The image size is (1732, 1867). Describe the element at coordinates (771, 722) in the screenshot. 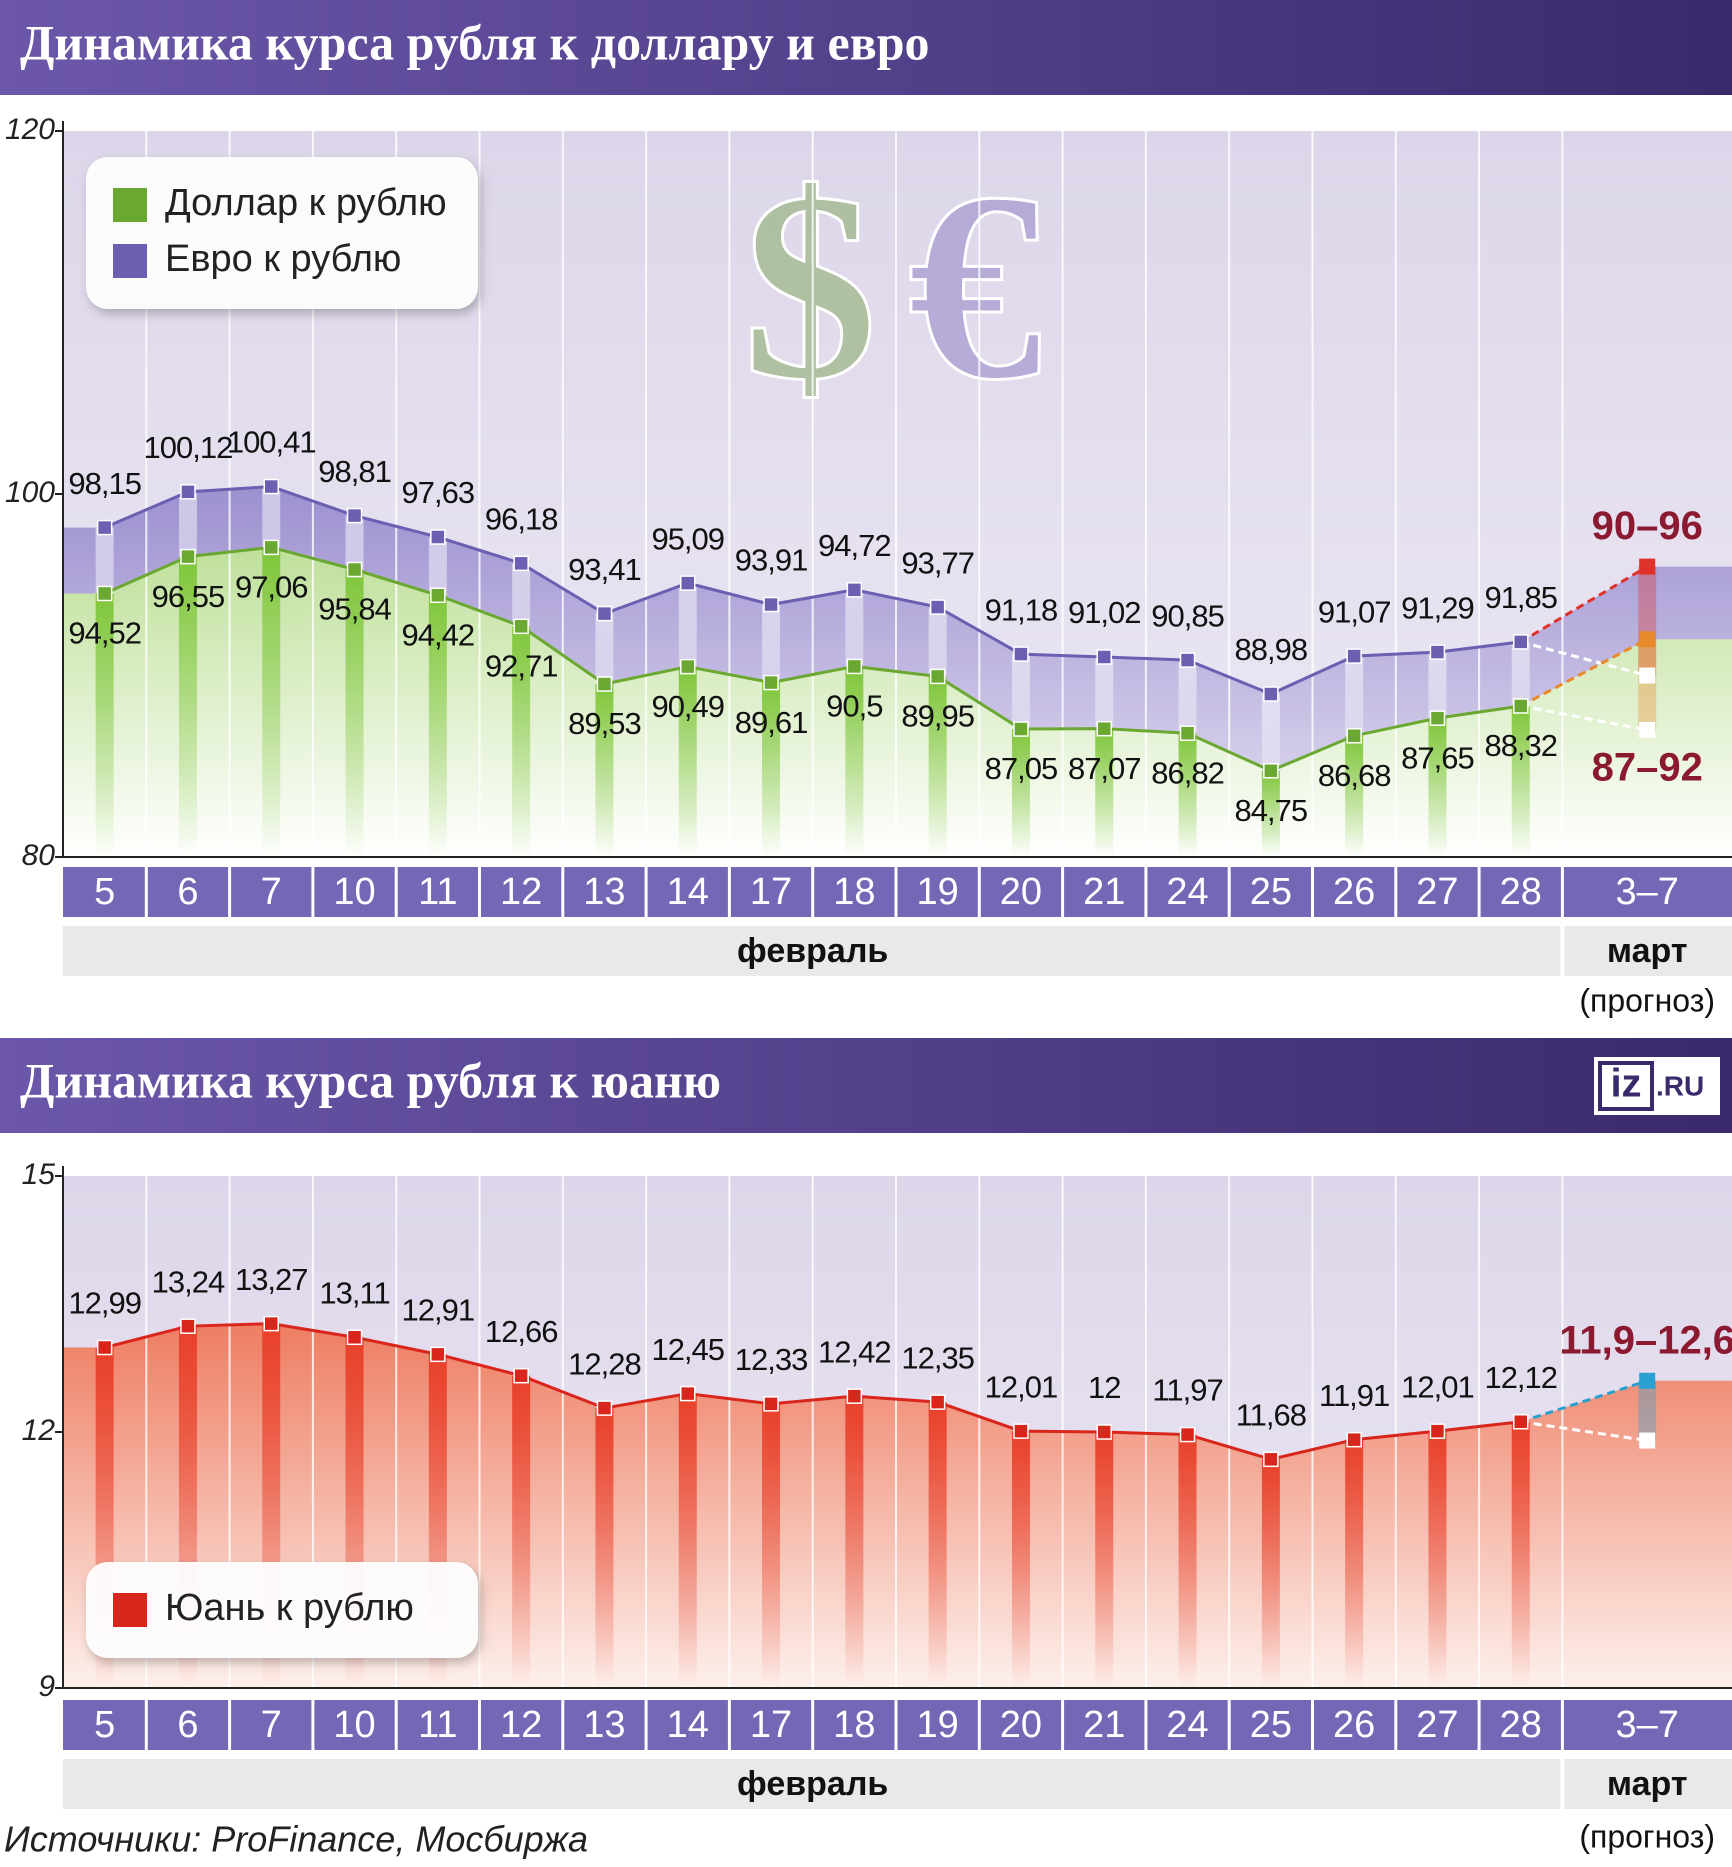

I see `value-label: 89,61` at that location.